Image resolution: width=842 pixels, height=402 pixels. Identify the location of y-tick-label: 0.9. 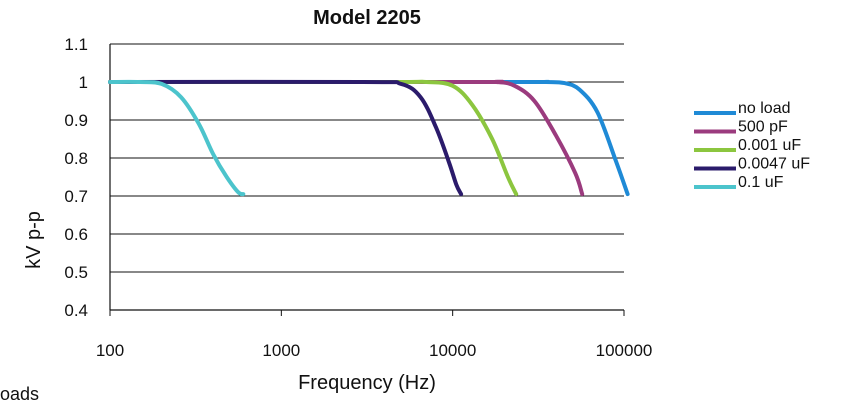
(76, 120).